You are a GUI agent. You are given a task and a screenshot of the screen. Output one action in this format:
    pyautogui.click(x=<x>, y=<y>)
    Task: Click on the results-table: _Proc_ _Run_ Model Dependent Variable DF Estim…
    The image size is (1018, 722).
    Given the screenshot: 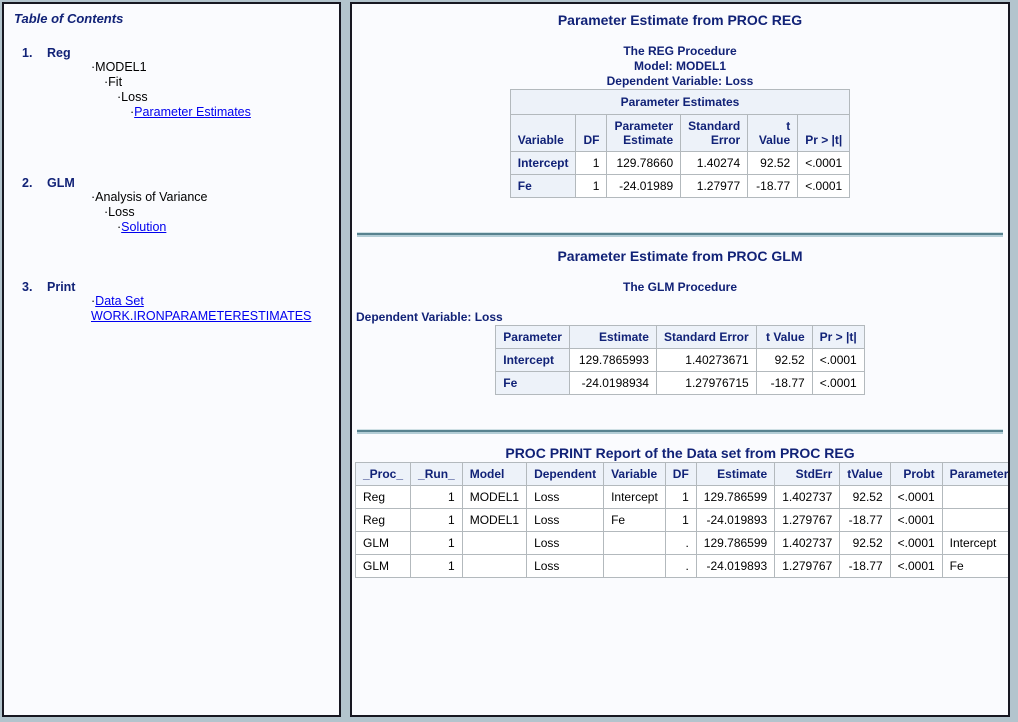 What is the action you would take?
    pyautogui.click(x=681, y=520)
    